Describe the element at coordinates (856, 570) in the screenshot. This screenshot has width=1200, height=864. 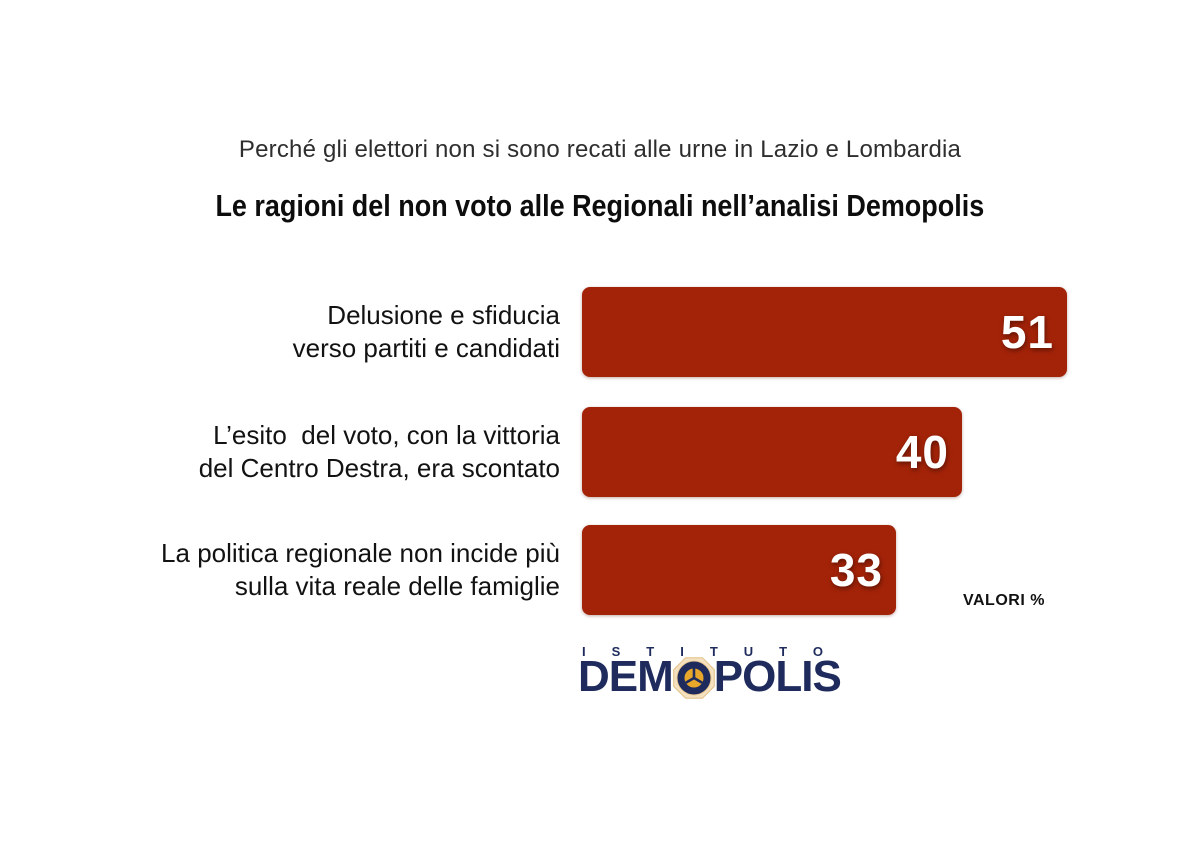
I see `bar-value: 33` at that location.